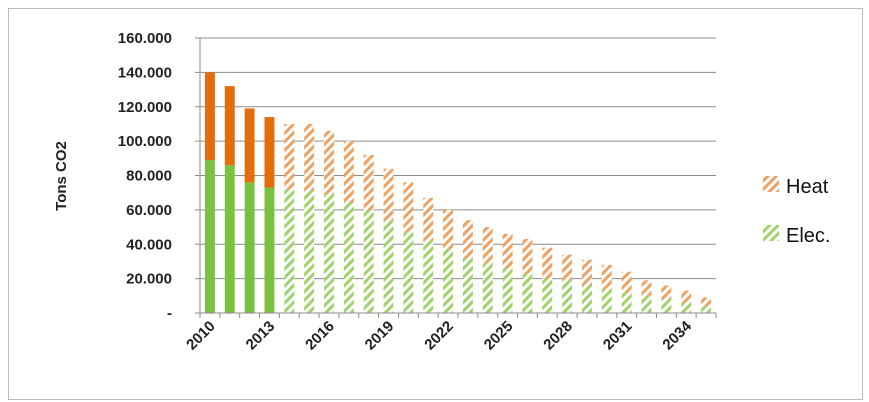 This screenshot has height=402, width=869. Describe the element at coordinates (348, 172) in the screenshot. I see `bar-heat-2017` at that location.